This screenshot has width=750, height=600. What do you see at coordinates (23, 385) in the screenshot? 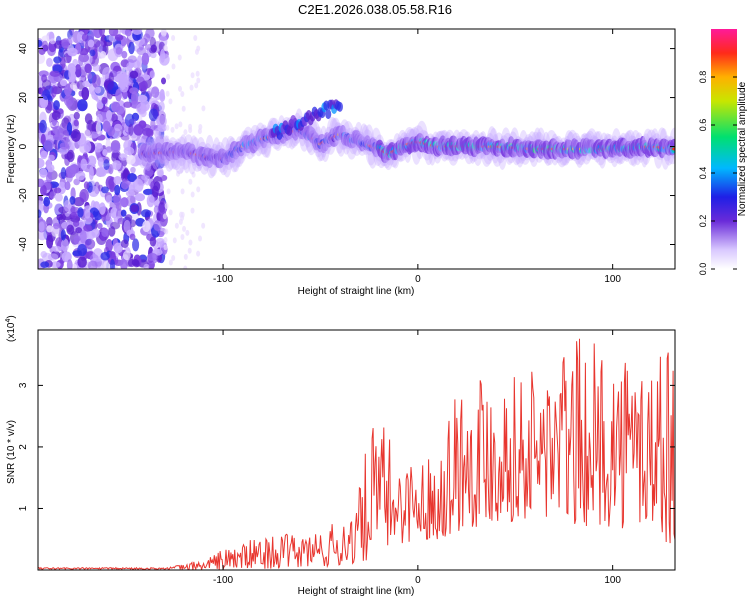
I see `y-tick-label: 3` at bounding box center [23, 385].